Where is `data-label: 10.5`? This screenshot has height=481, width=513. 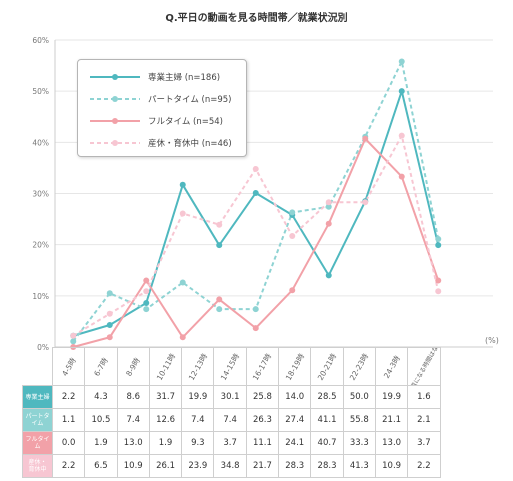
data-label: 10.5 is located at coordinates (101, 420).